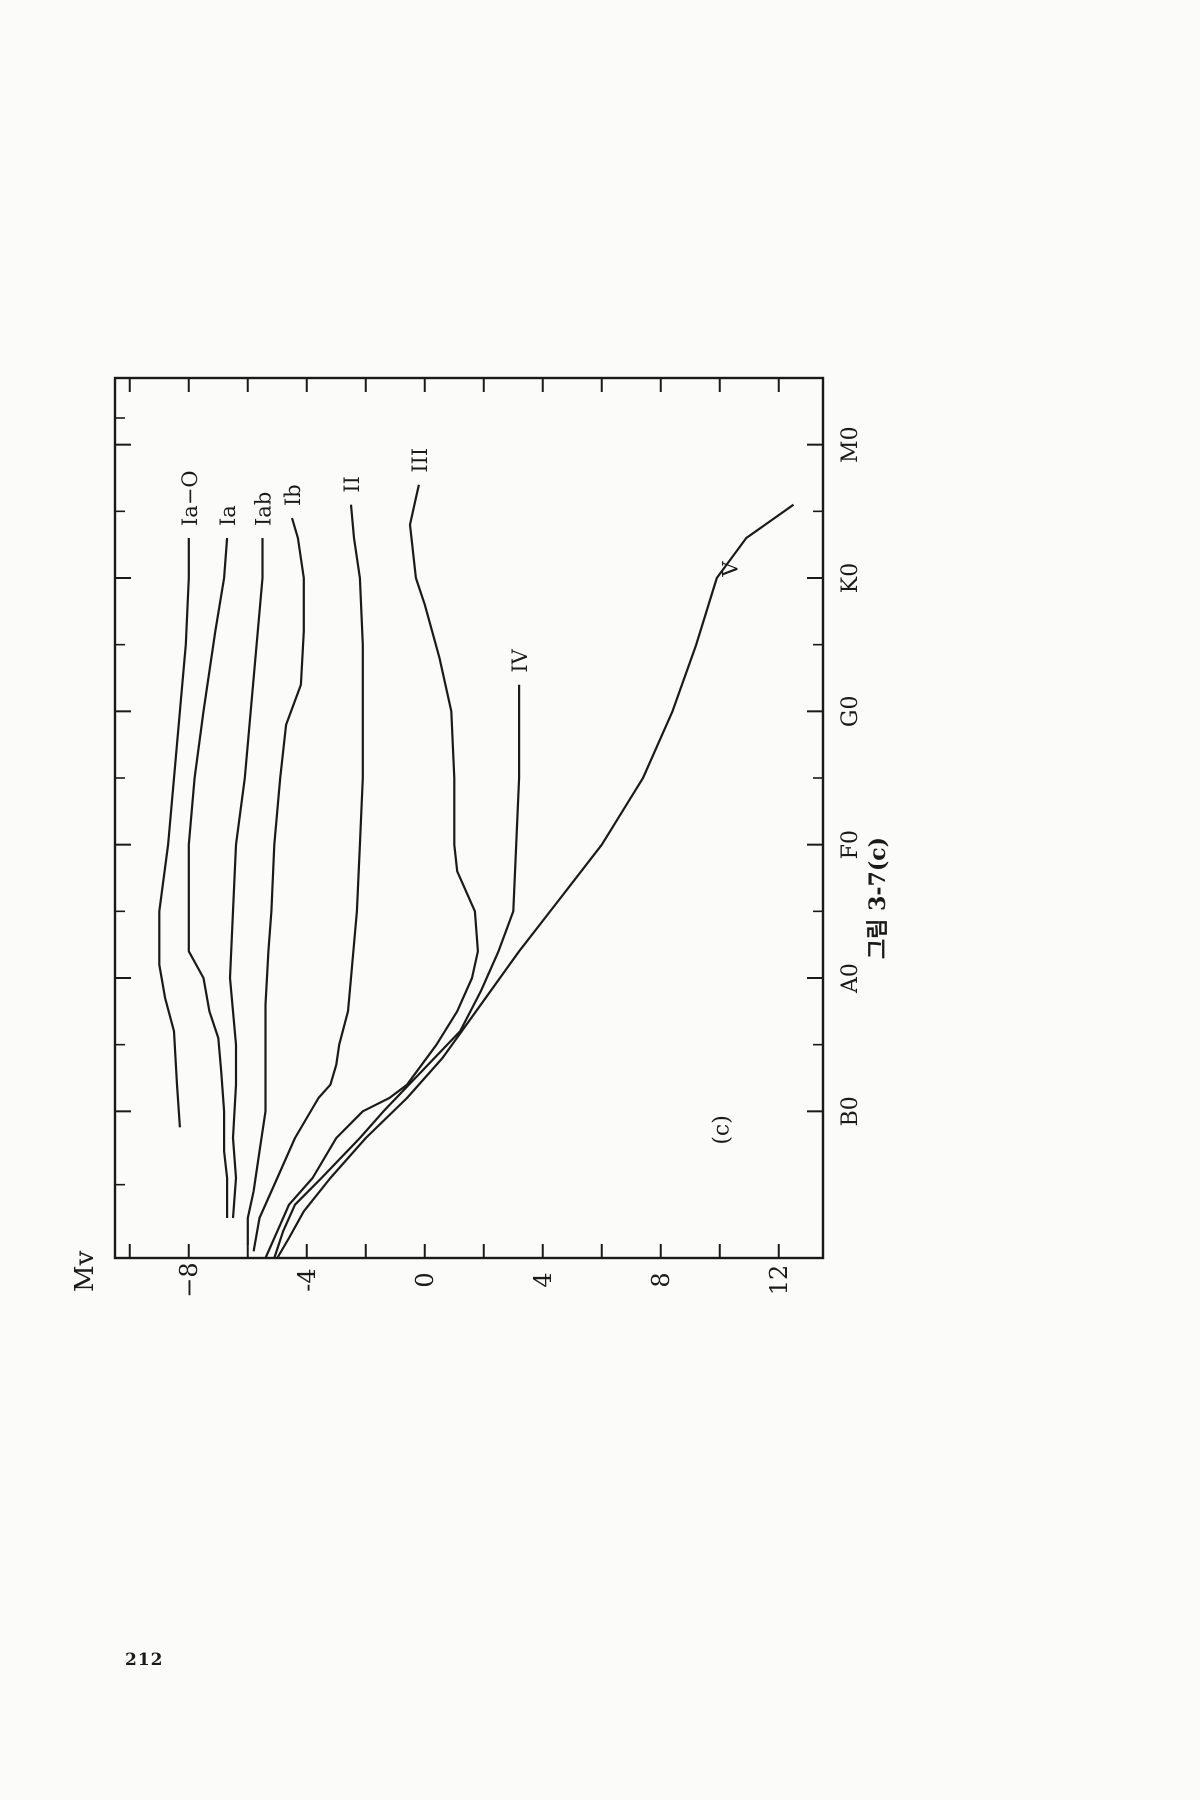 This screenshot has height=1800, width=1200. I want to click on x-tick-label: B0, so click(850, 1111).